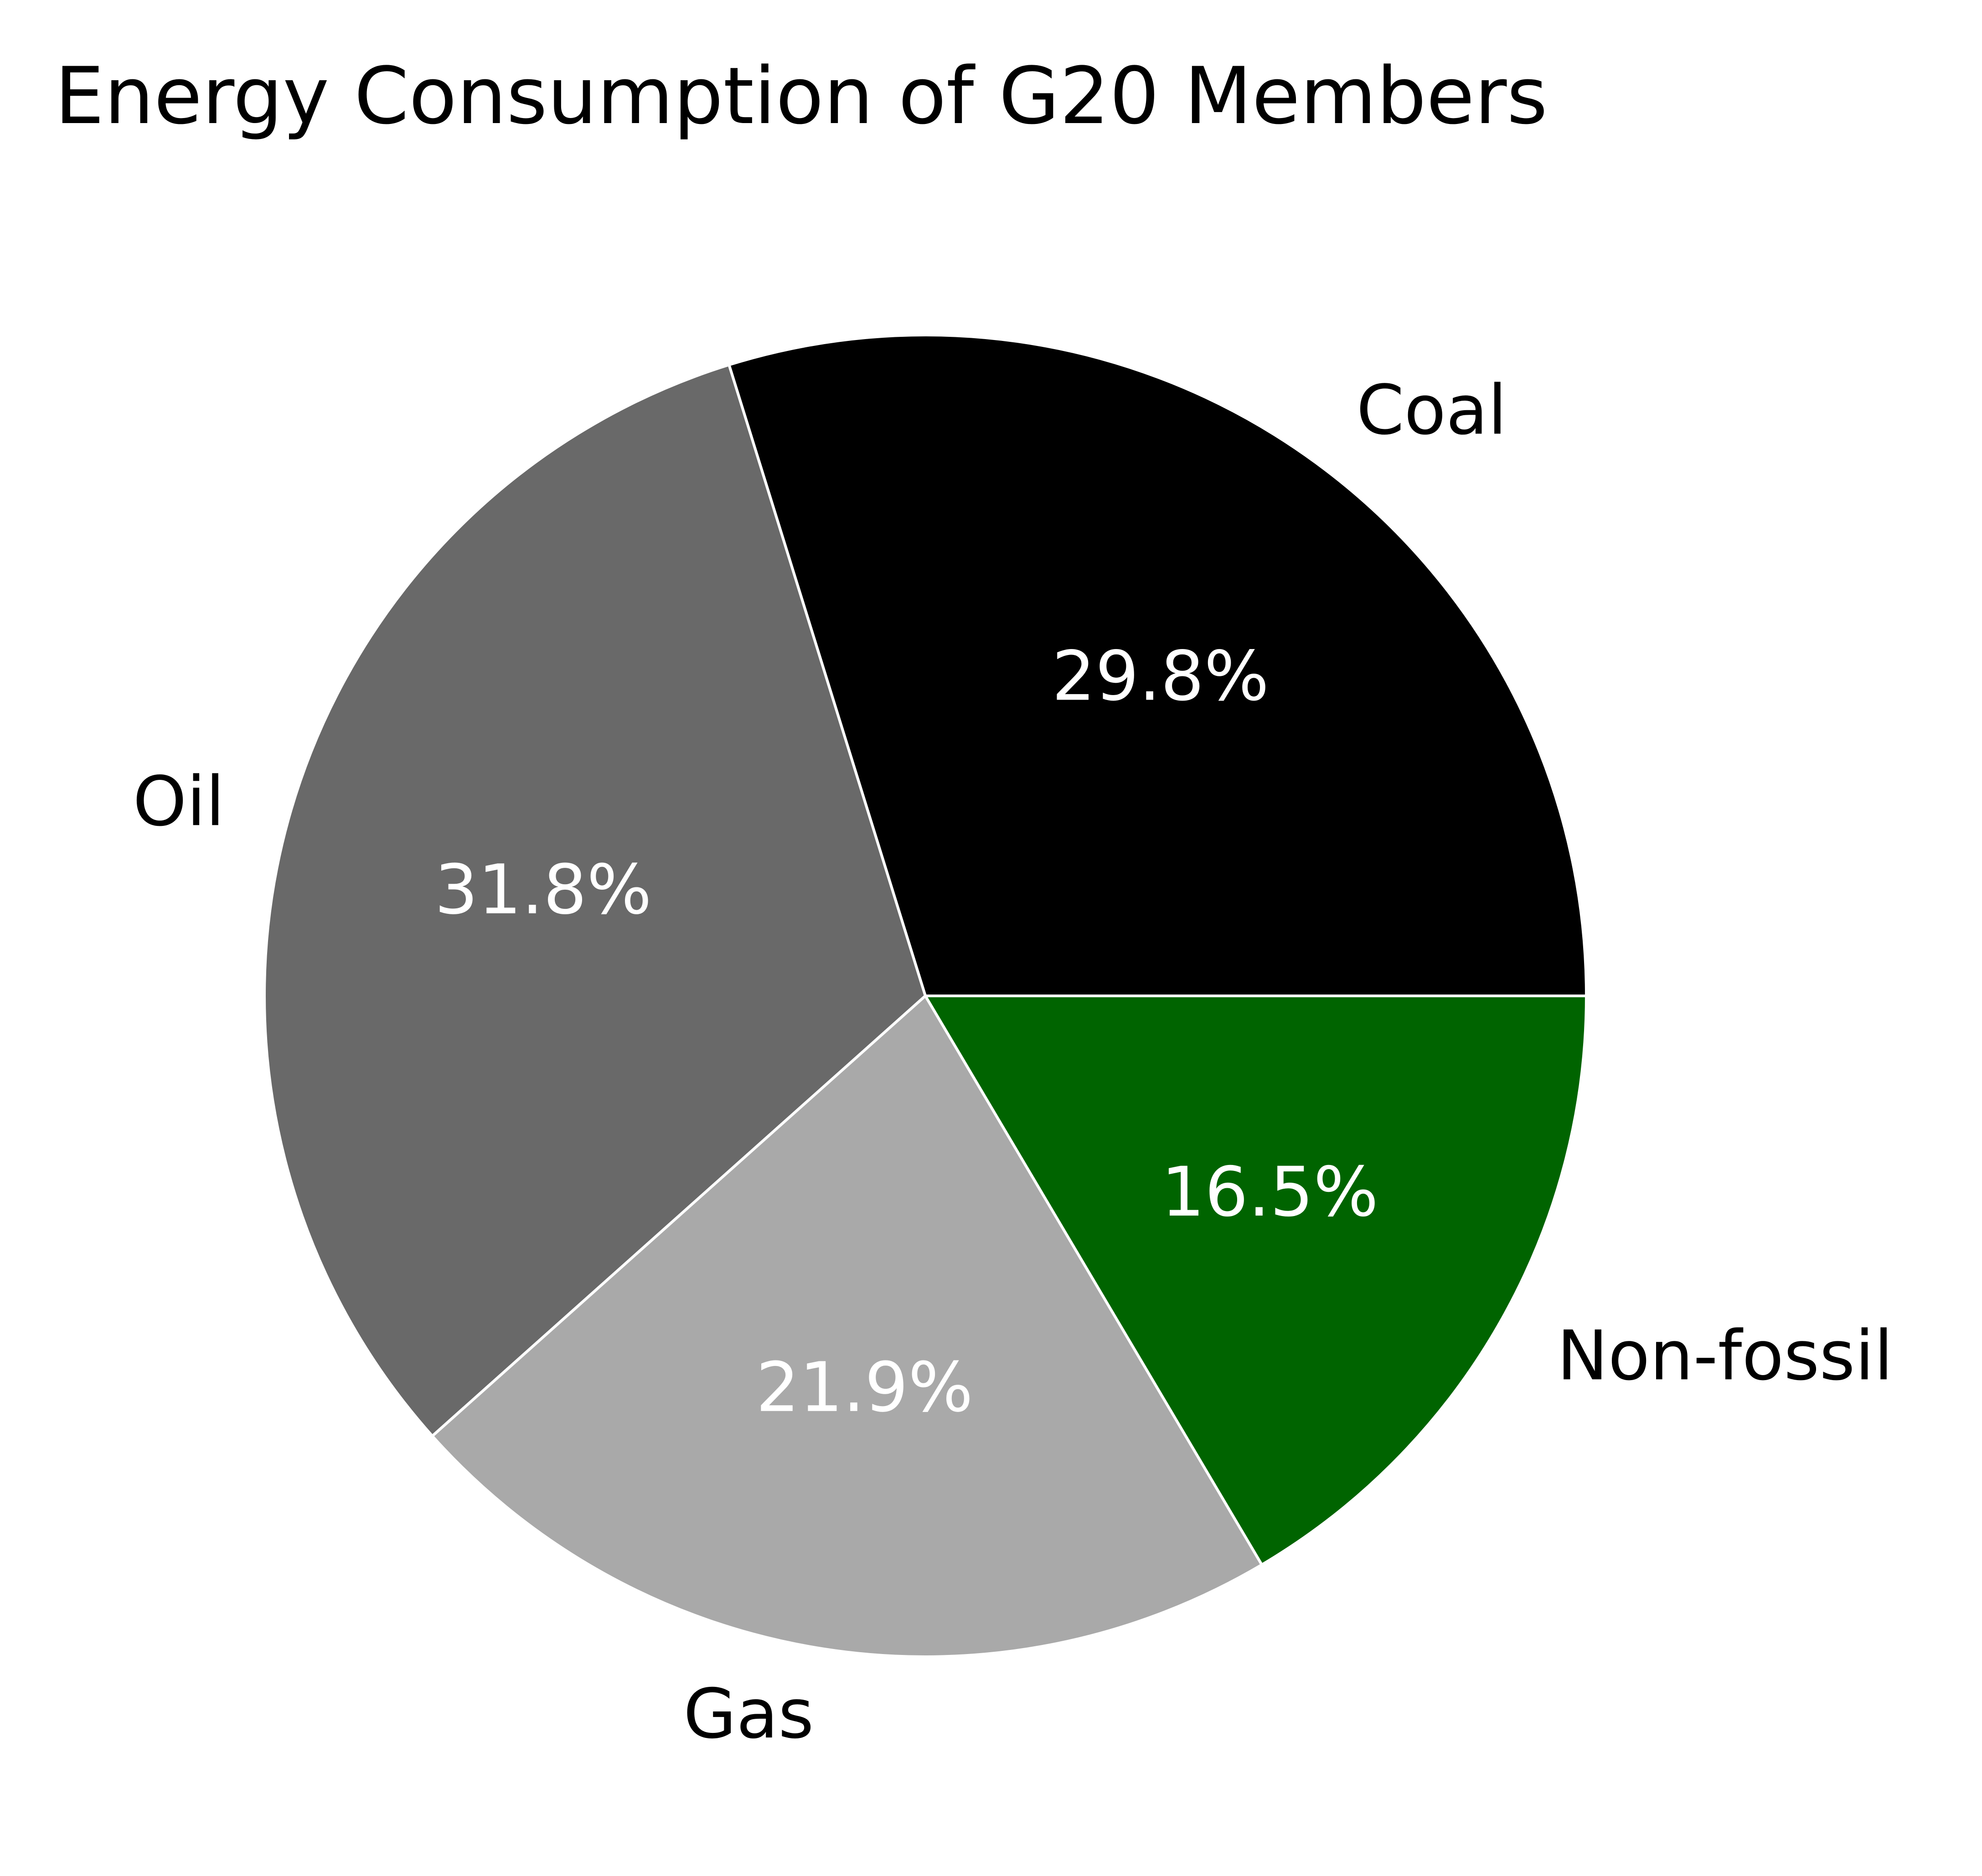 The width and height of the screenshot is (1982, 1876). Describe the element at coordinates (178, 801) in the screenshot. I see `slice-label-oil: Oil` at that location.